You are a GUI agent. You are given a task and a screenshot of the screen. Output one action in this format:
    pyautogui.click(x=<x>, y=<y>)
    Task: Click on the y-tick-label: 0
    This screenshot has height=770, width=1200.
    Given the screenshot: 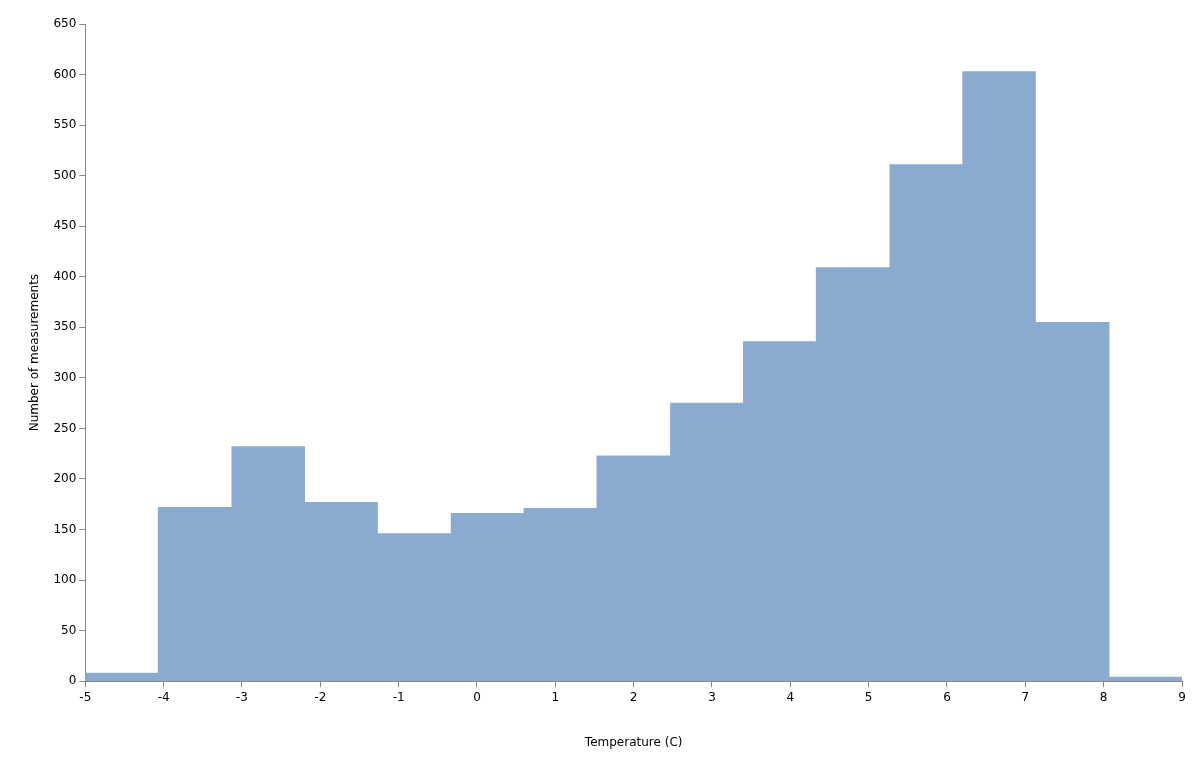 What is the action you would take?
    pyautogui.click(x=72, y=680)
    